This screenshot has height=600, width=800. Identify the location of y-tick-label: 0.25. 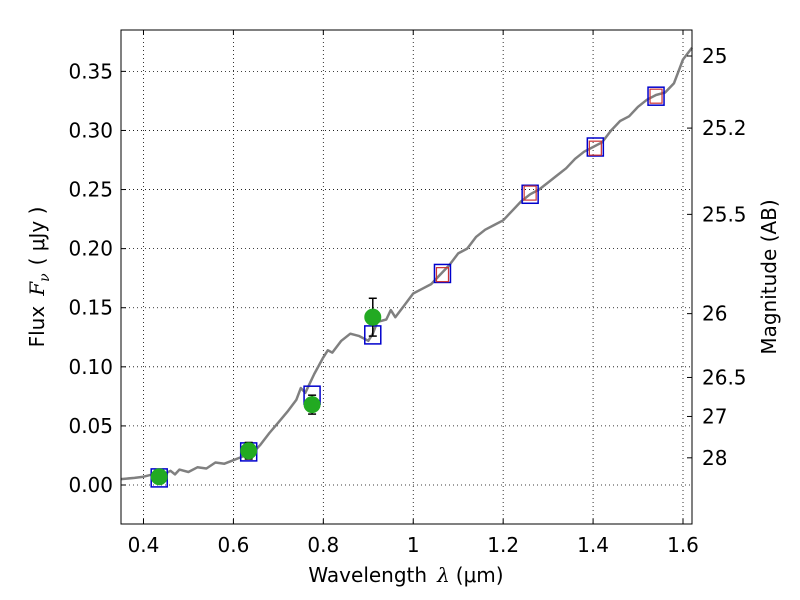
(90, 190).